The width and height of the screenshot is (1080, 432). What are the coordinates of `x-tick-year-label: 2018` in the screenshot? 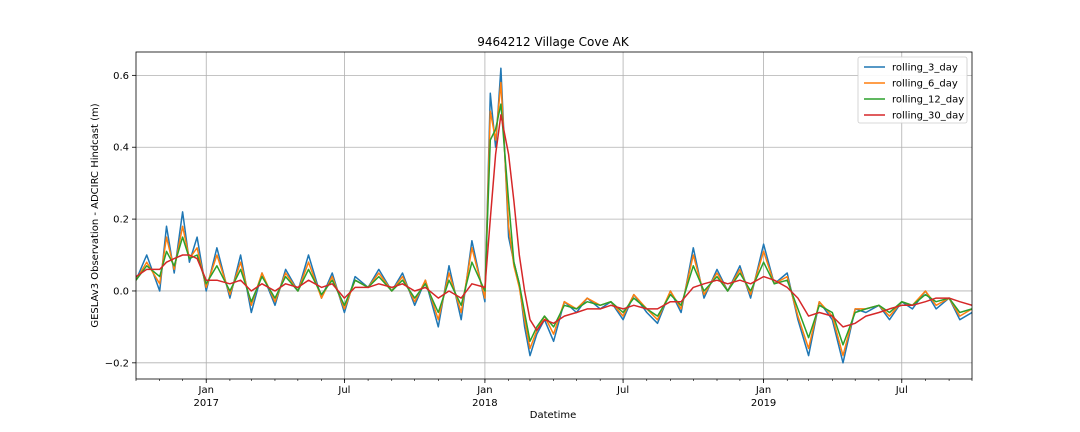 It's located at (484, 403).